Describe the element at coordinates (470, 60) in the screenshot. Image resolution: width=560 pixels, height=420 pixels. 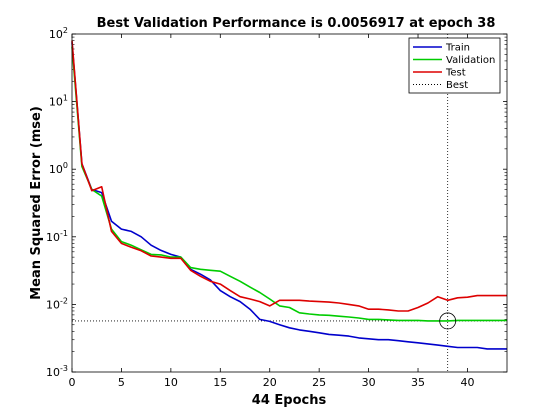
I see `legend-label: Validation` at that location.